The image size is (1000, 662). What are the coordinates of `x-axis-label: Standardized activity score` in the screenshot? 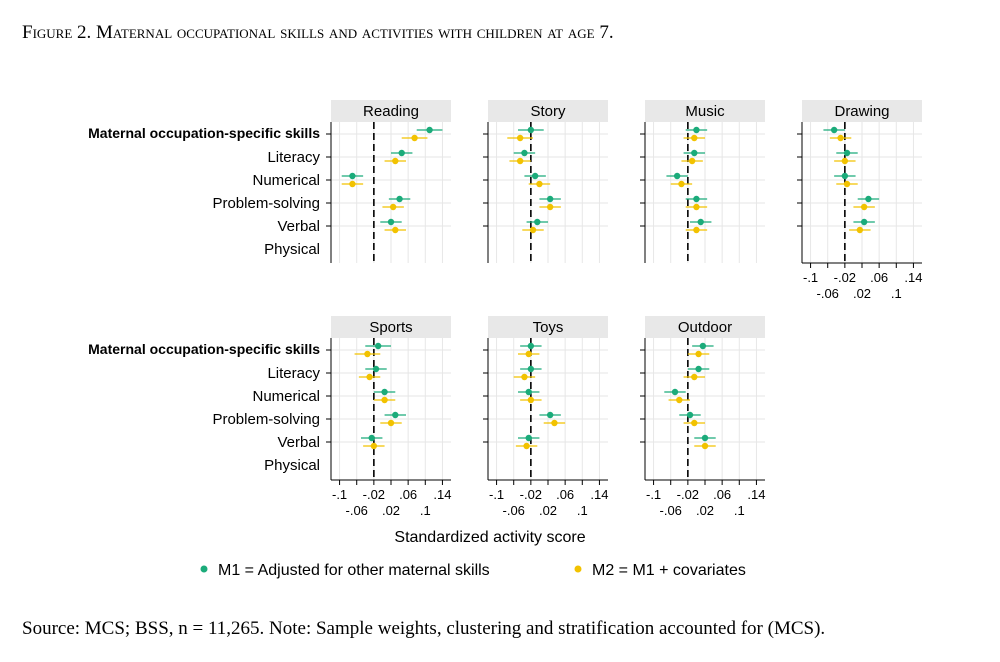 It's located at (489, 537).